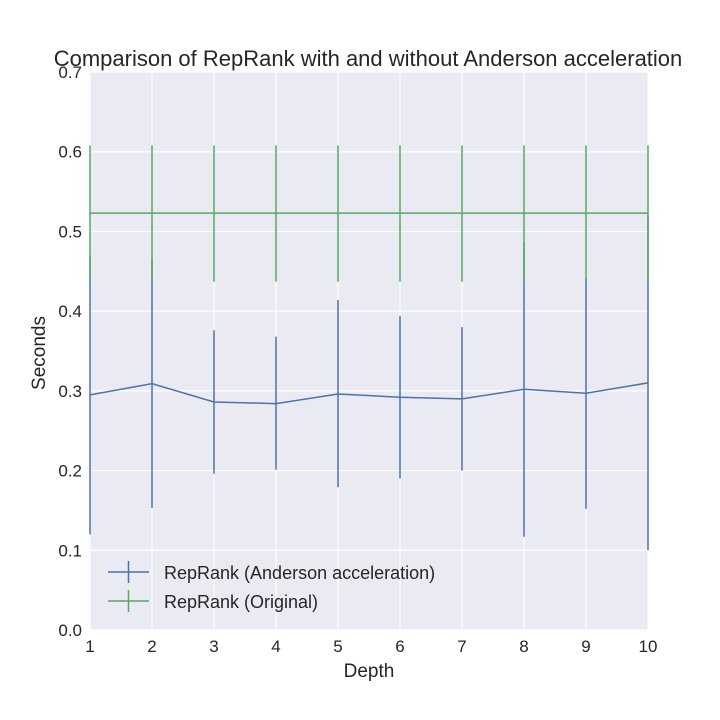  What do you see at coordinates (151, 646) in the screenshot?
I see `x-tick-label: 2` at bounding box center [151, 646].